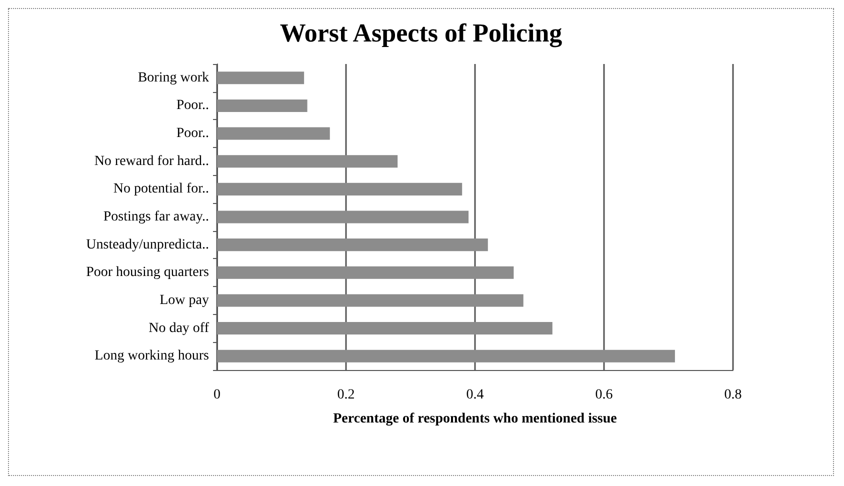 The width and height of the screenshot is (844, 486). What do you see at coordinates (156, 217) in the screenshot?
I see `y-tick-label: Postings far away..` at bounding box center [156, 217].